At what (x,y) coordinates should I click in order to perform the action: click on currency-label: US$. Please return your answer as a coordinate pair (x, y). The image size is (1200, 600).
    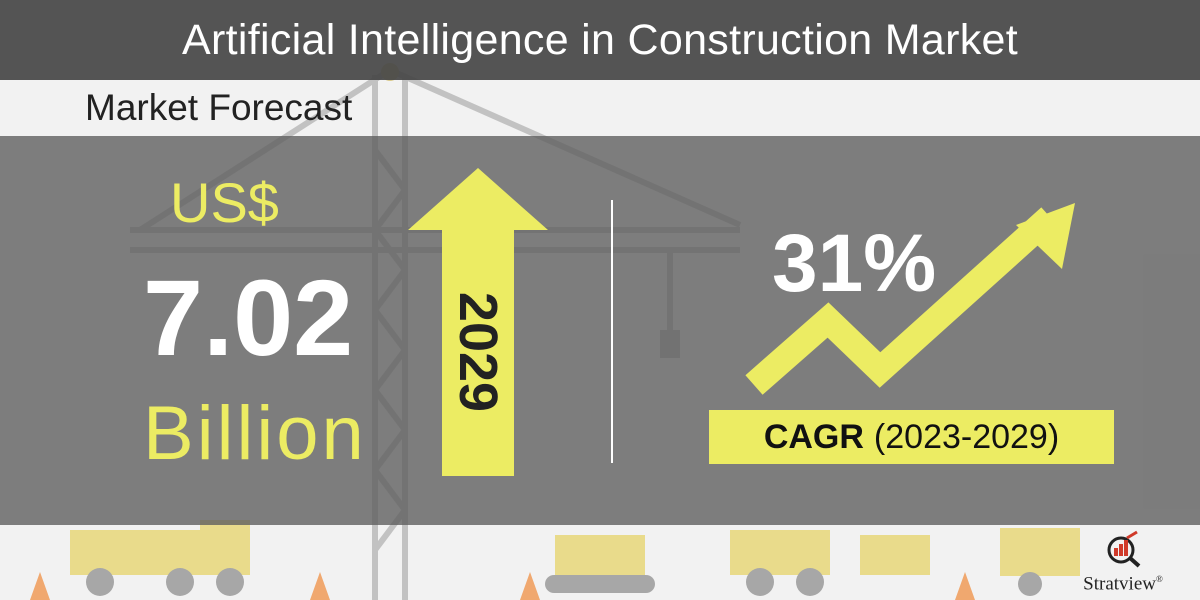
    Looking at the image, I should click on (224, 202).